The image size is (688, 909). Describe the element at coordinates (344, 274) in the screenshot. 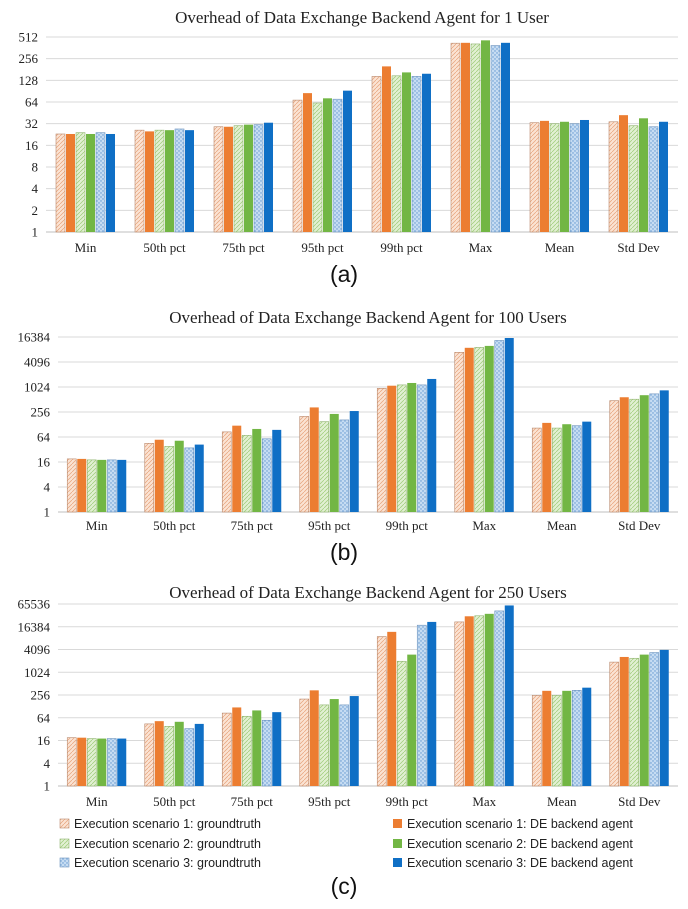

I see `panel-label: (a)` at that location.